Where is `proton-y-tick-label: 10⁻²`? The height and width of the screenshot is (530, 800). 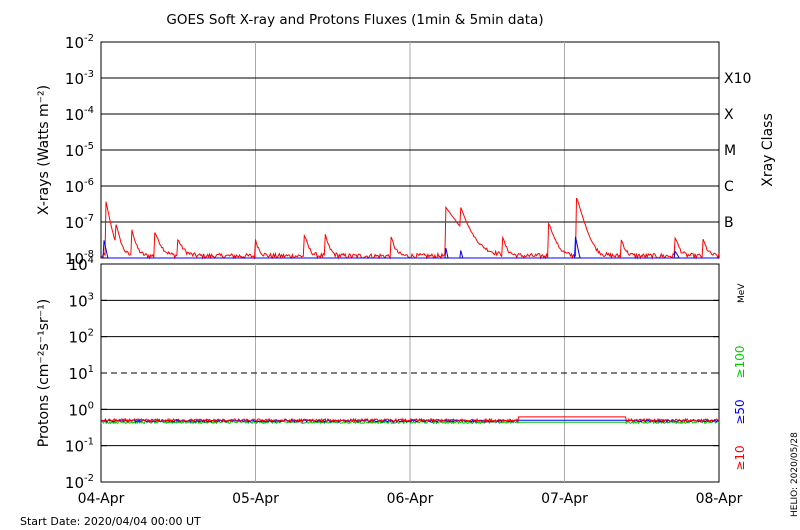 proton-y-tick-label: 10⁻² is located at coordinates (79, 482).